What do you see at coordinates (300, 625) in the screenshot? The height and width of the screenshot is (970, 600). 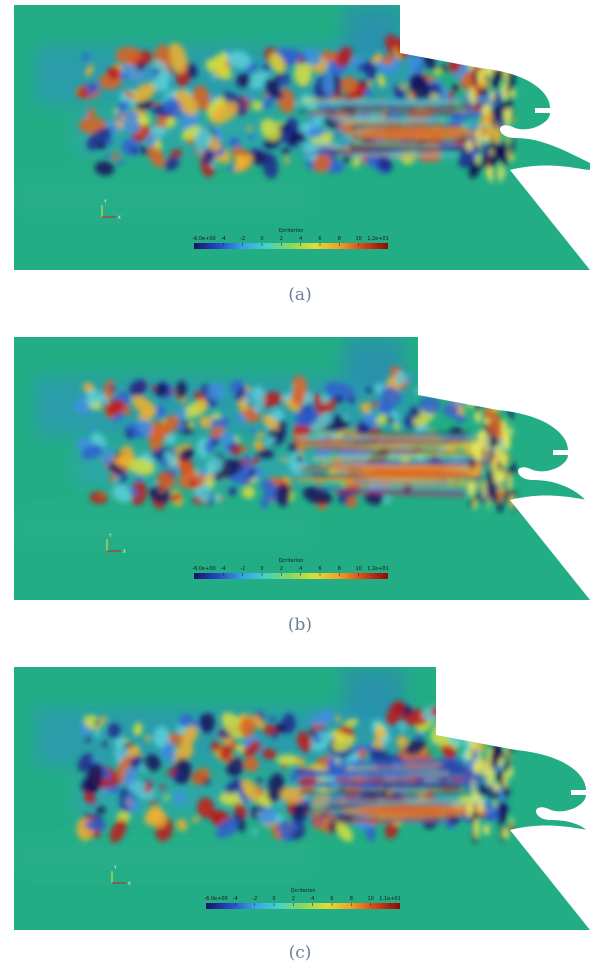 I see `caption: (b)` at bounding box center [300, 625].